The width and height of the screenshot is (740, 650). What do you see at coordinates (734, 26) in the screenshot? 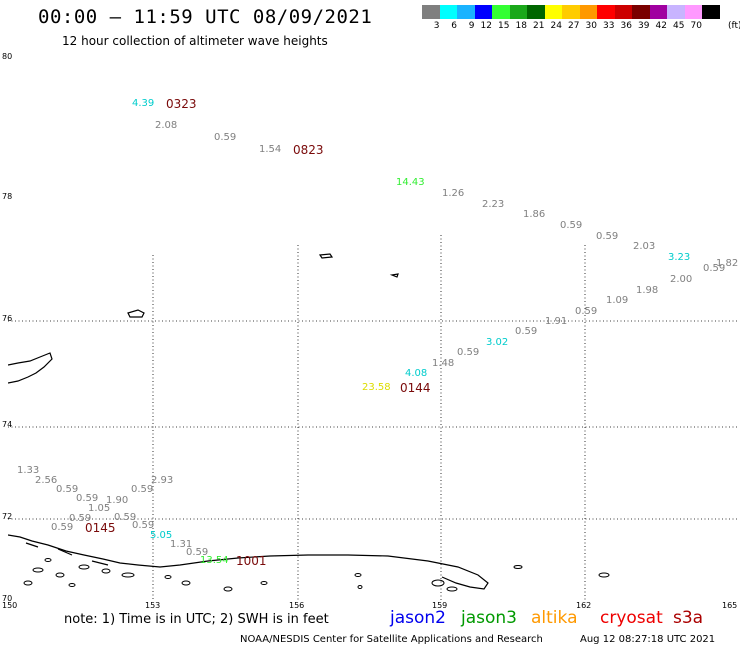
I see `color-scale-unit: (ft)` at bounding box center [734, 26].